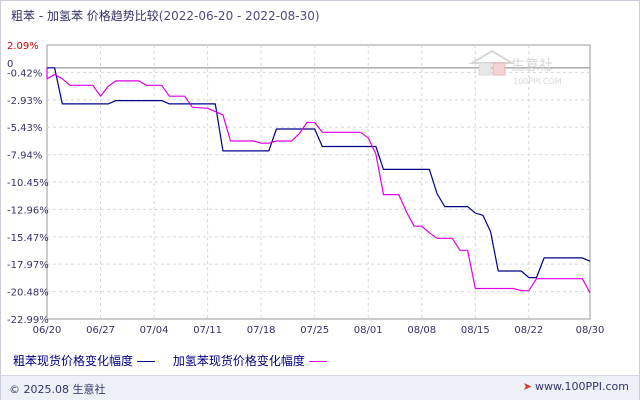 This screenshot has height=401, width=640. I want to click on y-tick-label: -12.96%, so click(28, 210).